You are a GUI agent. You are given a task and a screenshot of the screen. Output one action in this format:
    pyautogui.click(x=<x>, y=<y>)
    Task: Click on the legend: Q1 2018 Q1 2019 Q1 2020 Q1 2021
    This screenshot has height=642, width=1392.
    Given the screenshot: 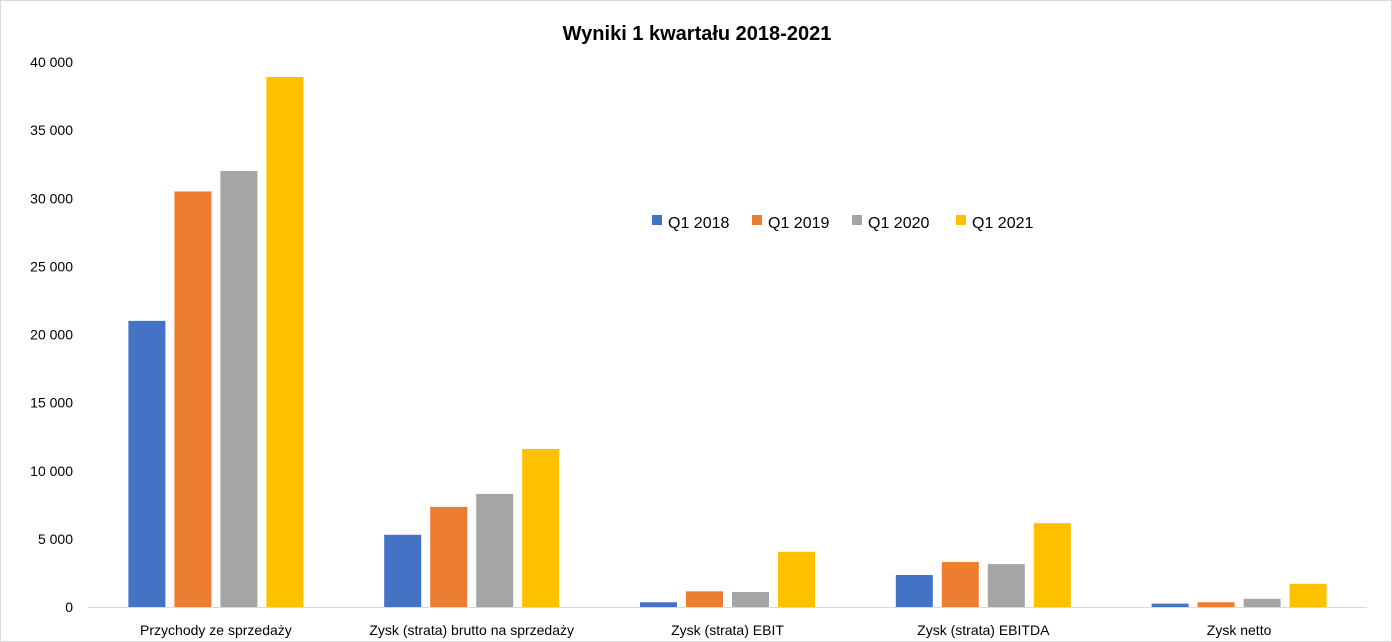 What is the action you would take?
    pyautogui.click(x=842, y=223)
    